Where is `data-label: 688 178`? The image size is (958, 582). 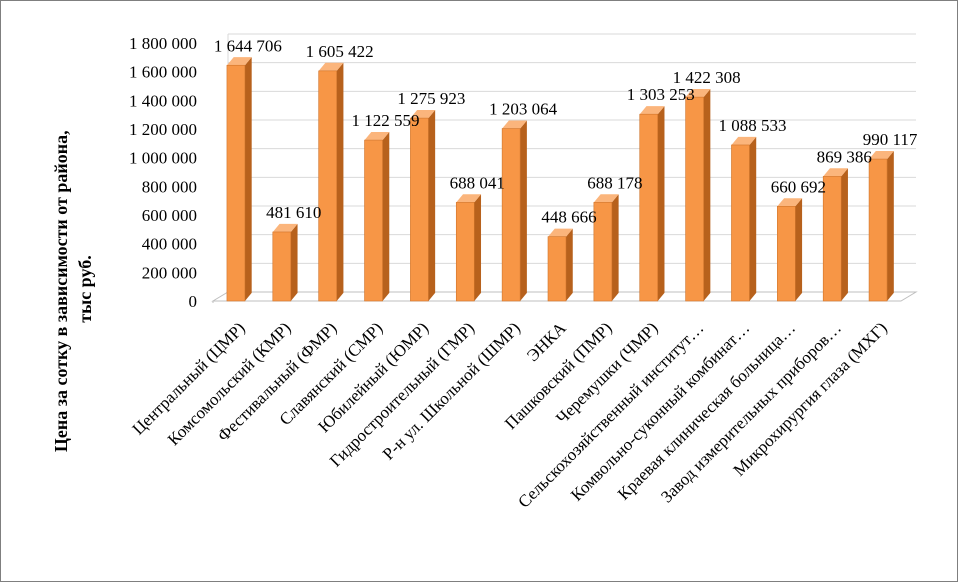
data-label: 688 178 is located at coordinates (614, 182).